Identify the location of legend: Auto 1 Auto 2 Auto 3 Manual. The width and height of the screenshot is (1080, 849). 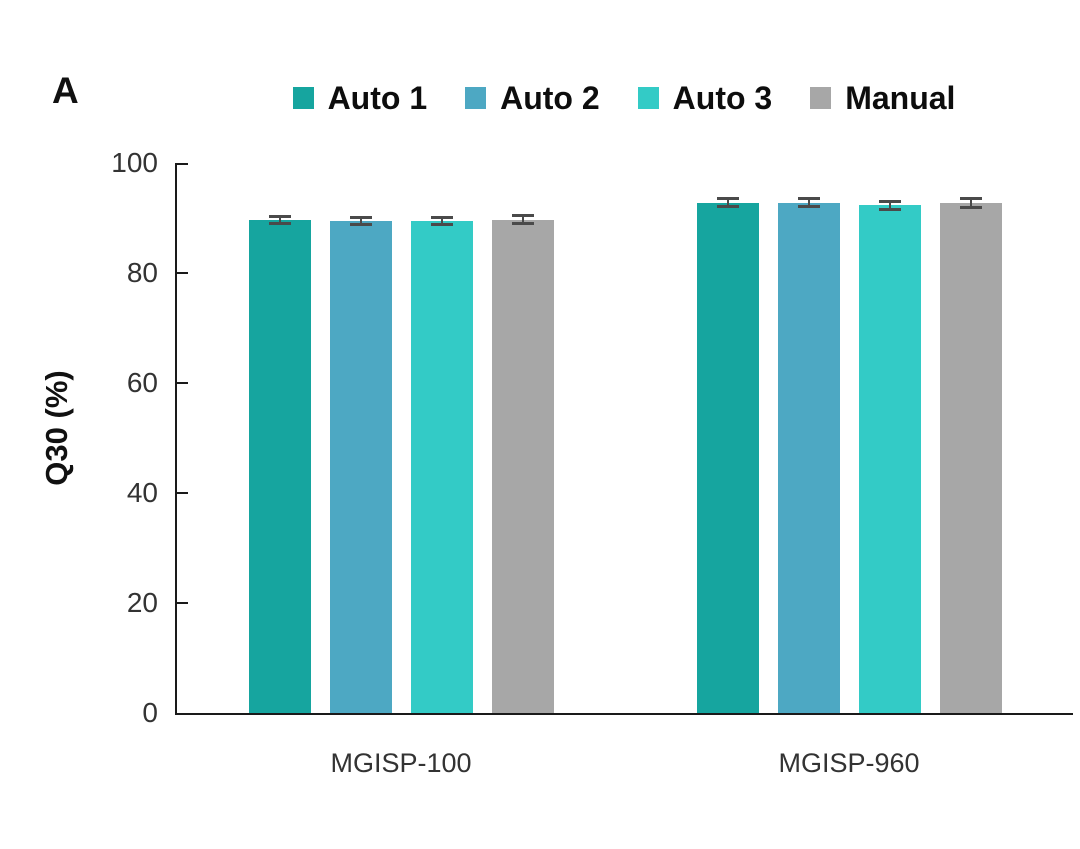
(624, 98).